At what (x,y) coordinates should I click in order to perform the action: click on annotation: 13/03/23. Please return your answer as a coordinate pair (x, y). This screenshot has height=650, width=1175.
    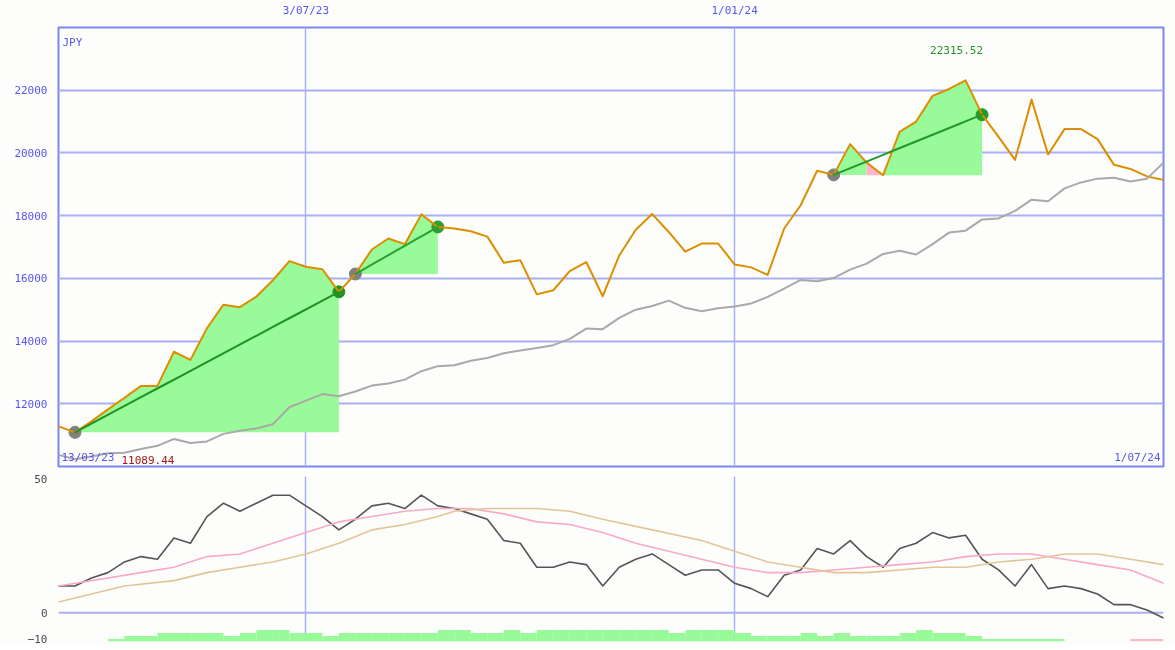
    Looking at the image, I should click on (88, 457).